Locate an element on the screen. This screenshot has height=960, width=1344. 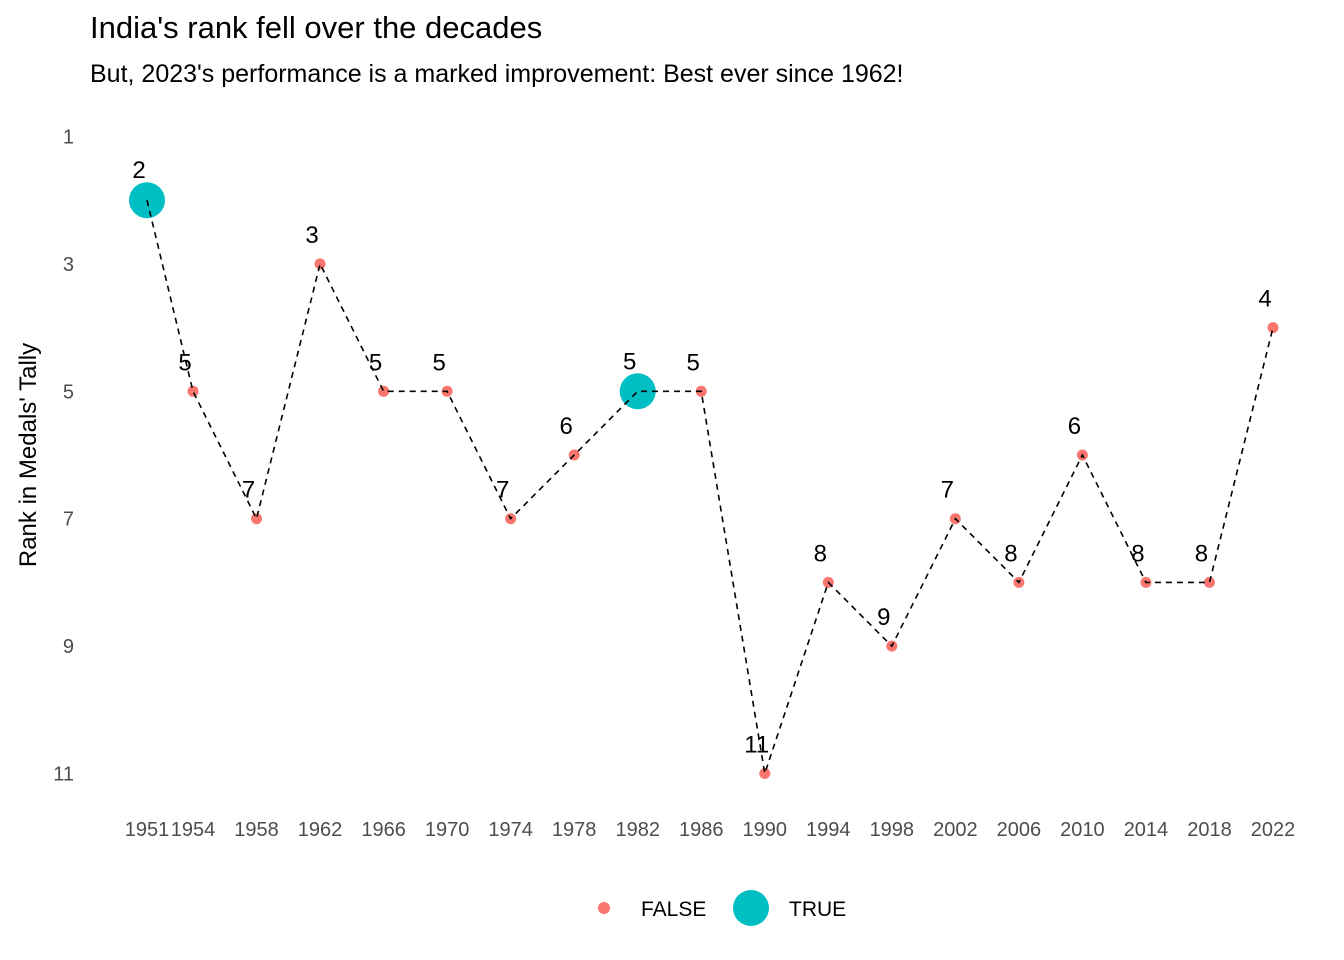
x-tick-label: 1974 is located at coordinates (510, 830).